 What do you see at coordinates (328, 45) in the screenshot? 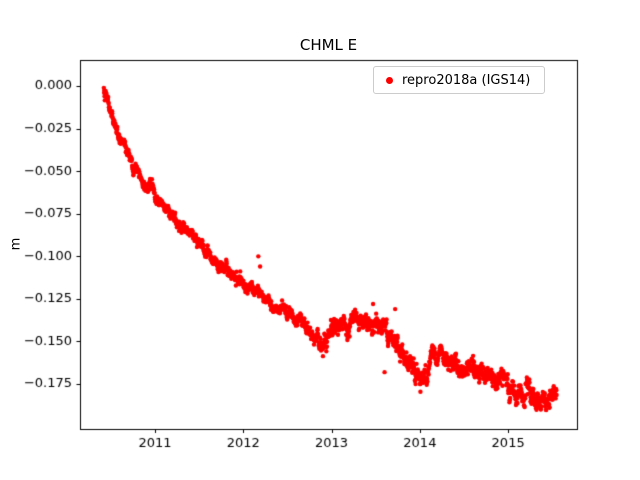
I see `chart-title: CHML E` at bounding box center [328, 45].